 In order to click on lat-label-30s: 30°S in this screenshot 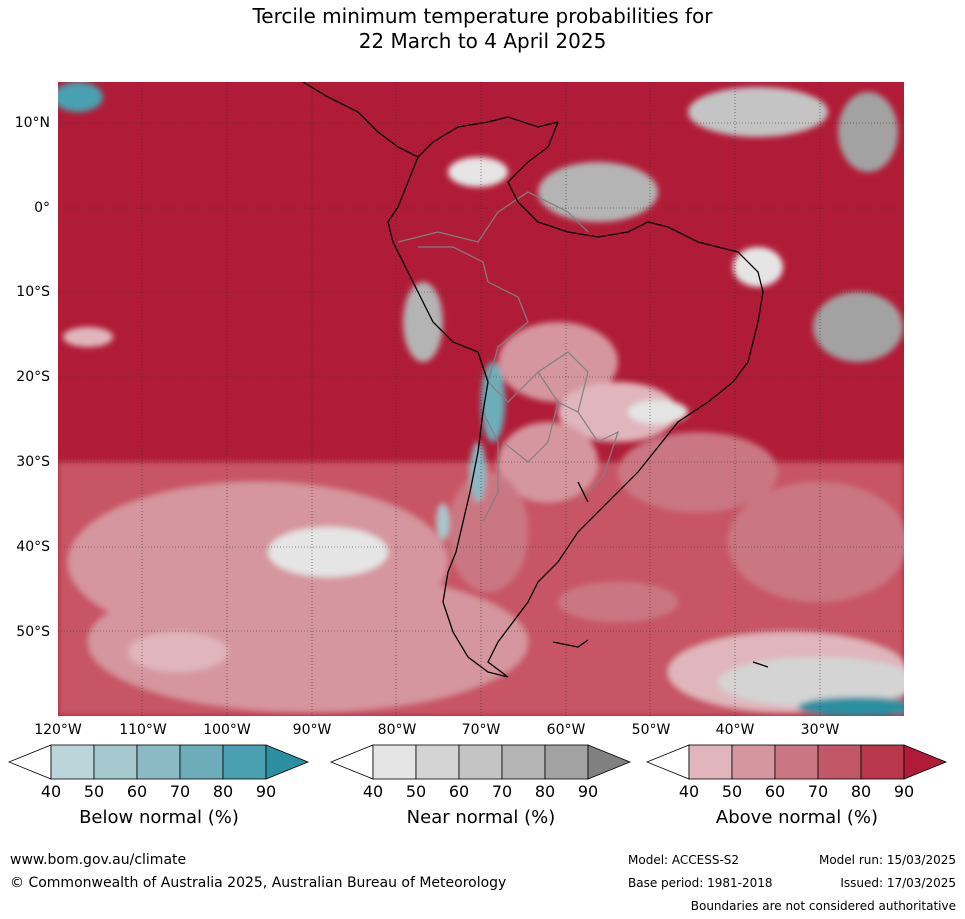, I will do `click(33, 462)`.